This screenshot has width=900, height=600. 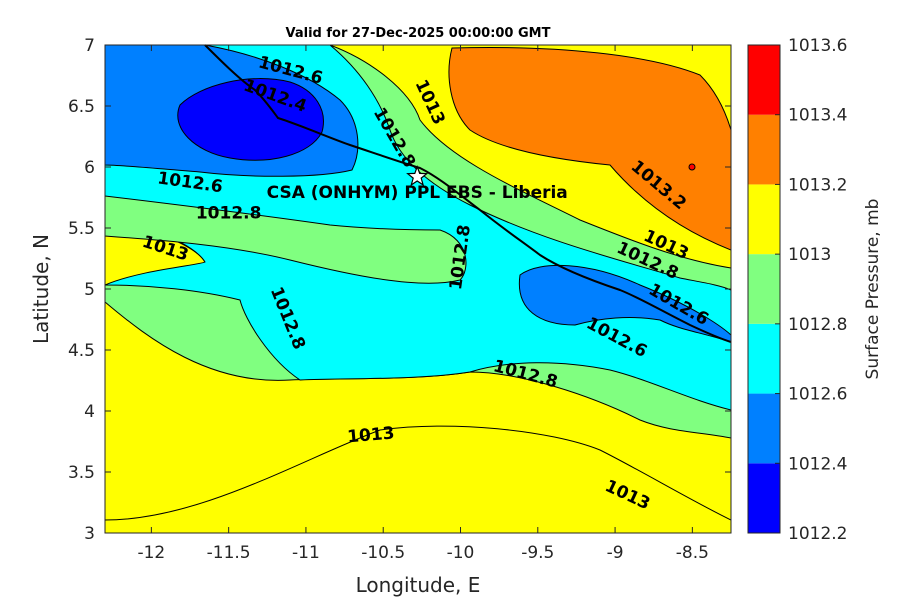 What do you see at coordinates (306, 553) in the screenshot?
I see `x-tick-label: -11` at bounding box center [306, 553].